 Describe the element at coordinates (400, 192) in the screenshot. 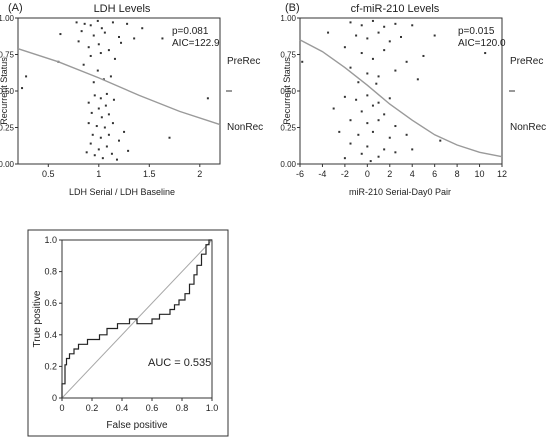

I see `panel-b-x-label: miR-210 Serial-Day0 Pair` at that location.